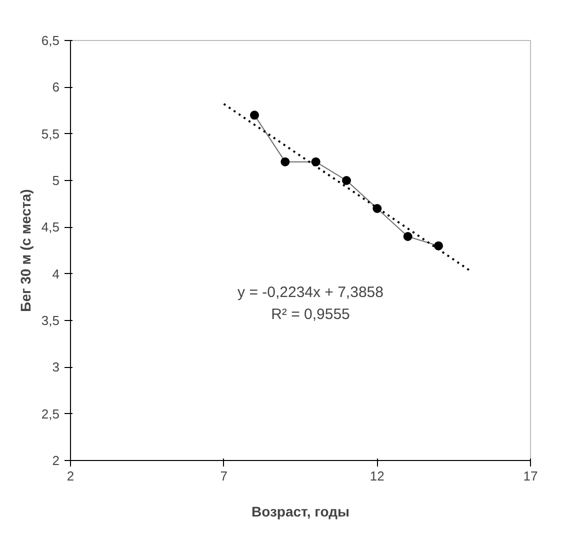 The width and height of the screenshot is (573, 542). I want to click on y-tick-label: 4, so click(56, 274).